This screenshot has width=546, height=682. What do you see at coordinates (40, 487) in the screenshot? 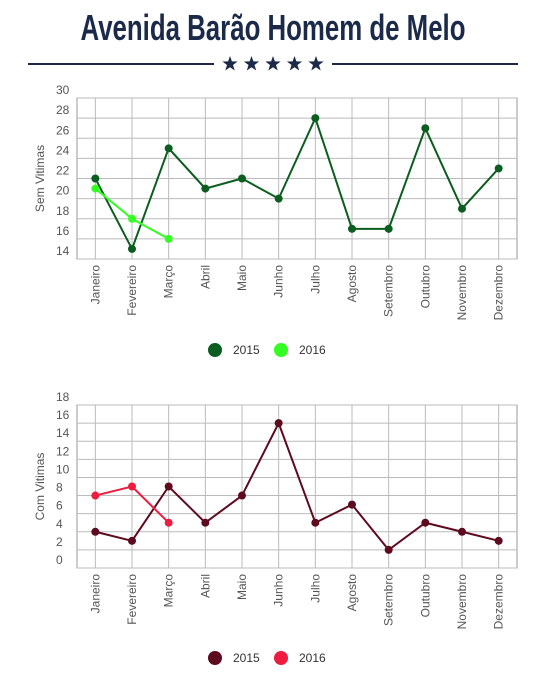
I see `y-axis-label: Com Vitimas` at bounding box center [40, 487].